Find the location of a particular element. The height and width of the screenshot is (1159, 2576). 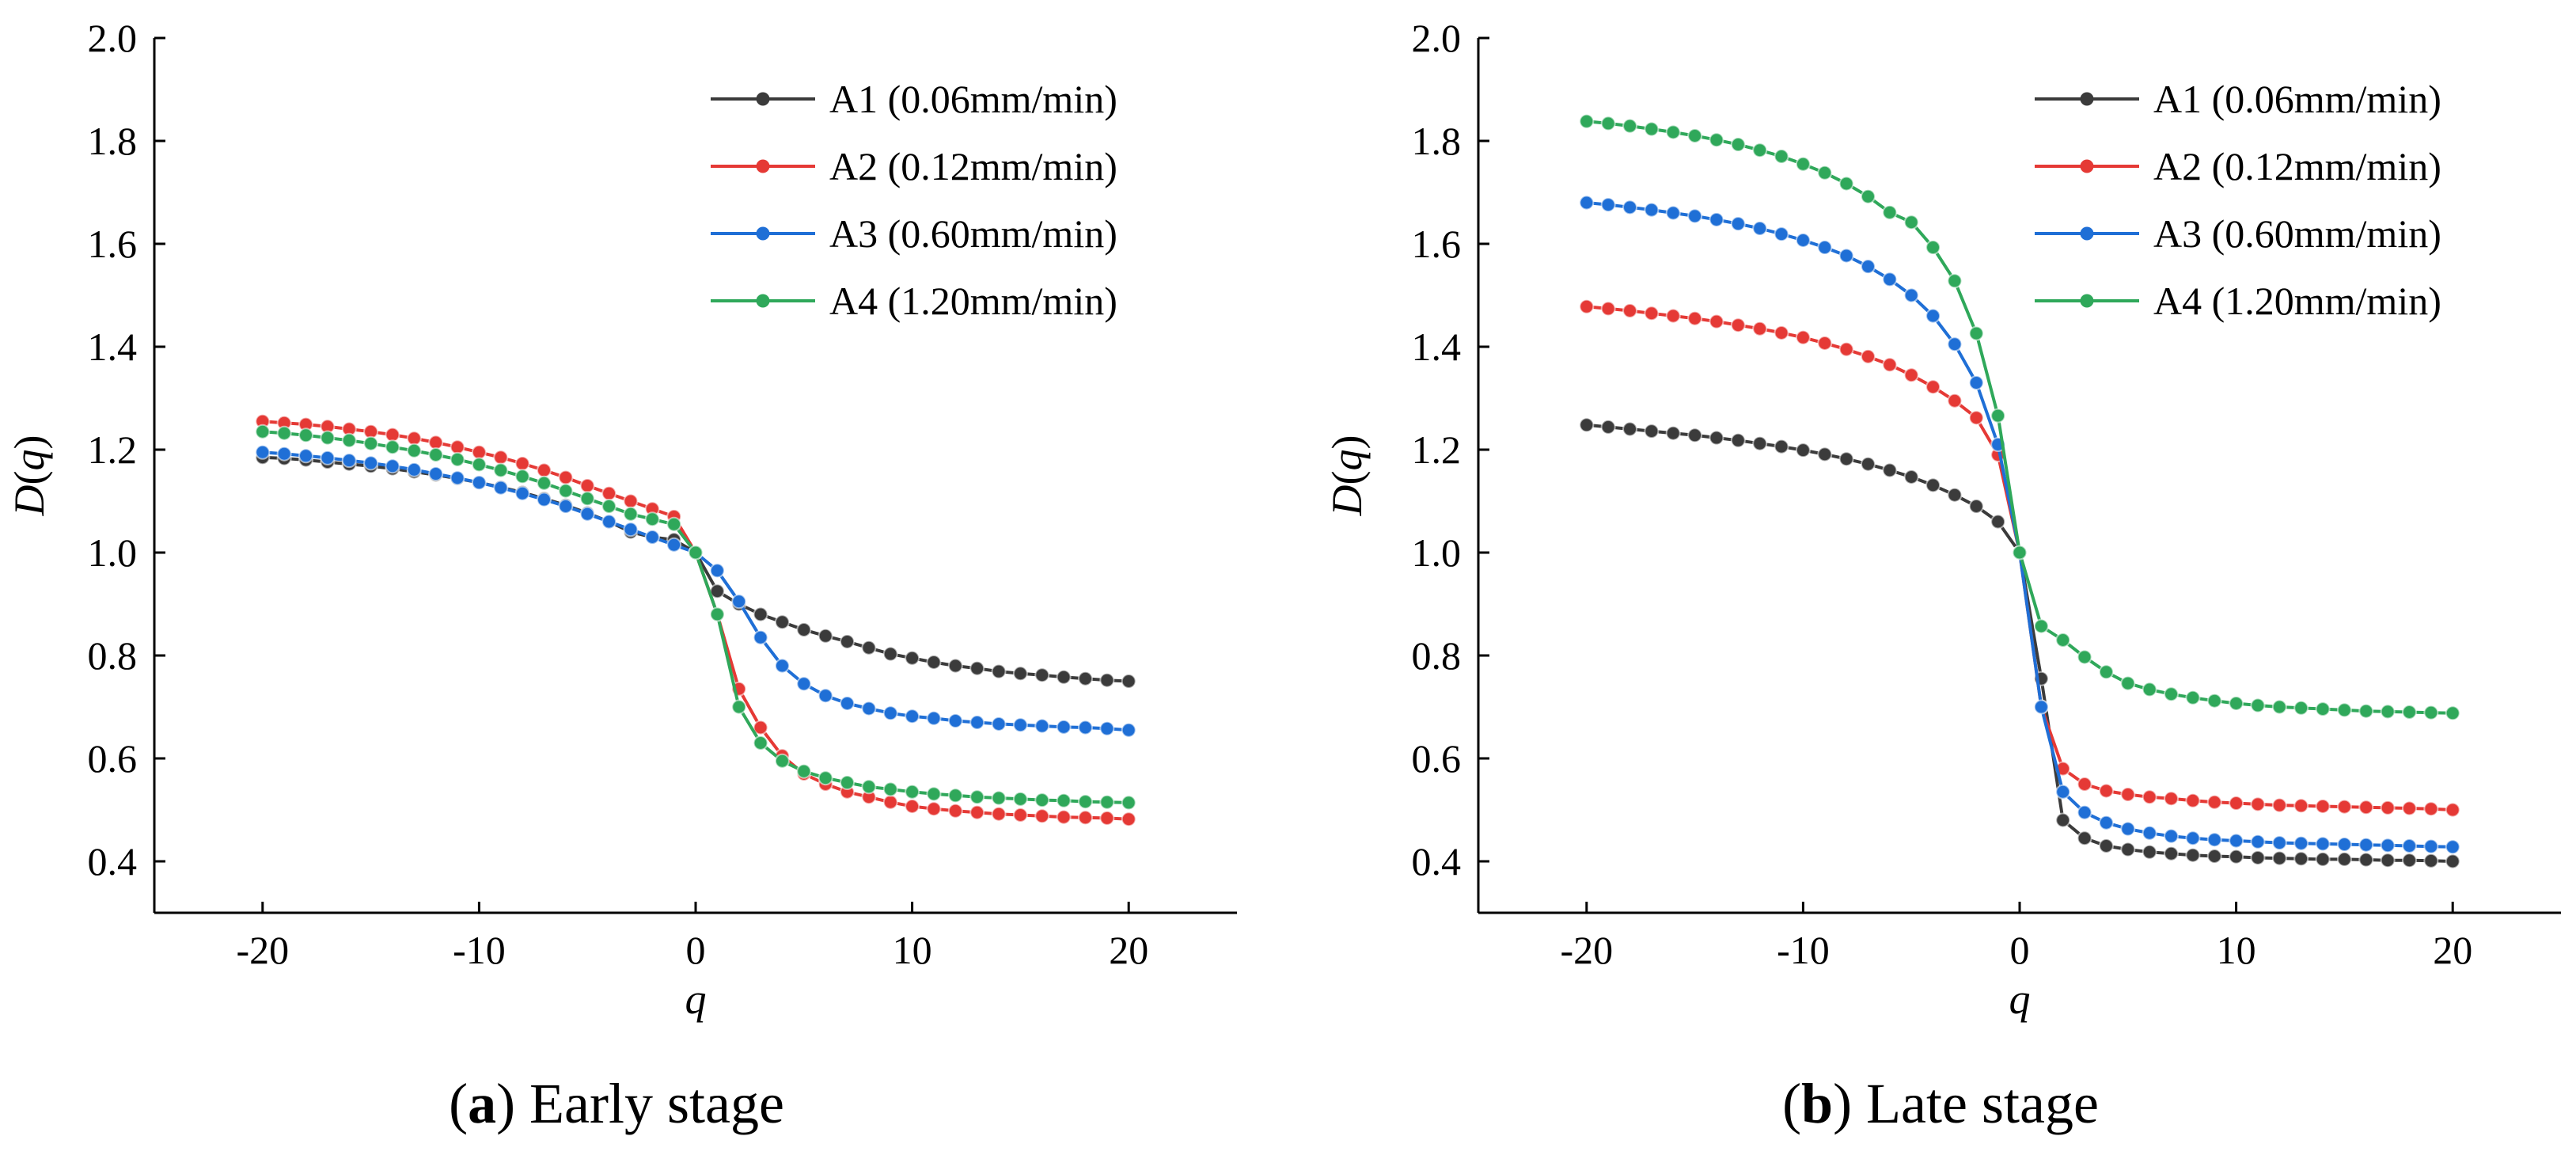

y-axis-label-var: q is located at coordinates (1347, 460).